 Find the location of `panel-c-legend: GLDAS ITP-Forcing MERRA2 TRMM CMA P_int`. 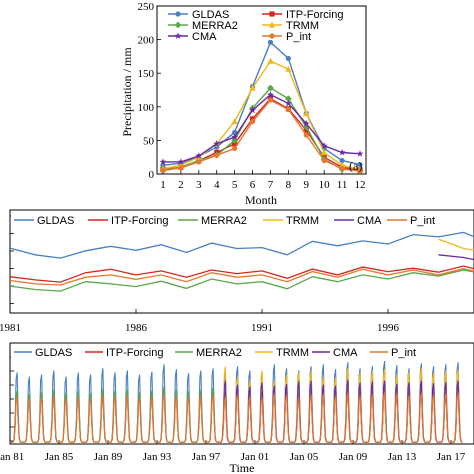

panel-c-legend: GLDAS ITP-Forcing MERRA2 TRMM CMA P_int is located at coordinates (242, 352).